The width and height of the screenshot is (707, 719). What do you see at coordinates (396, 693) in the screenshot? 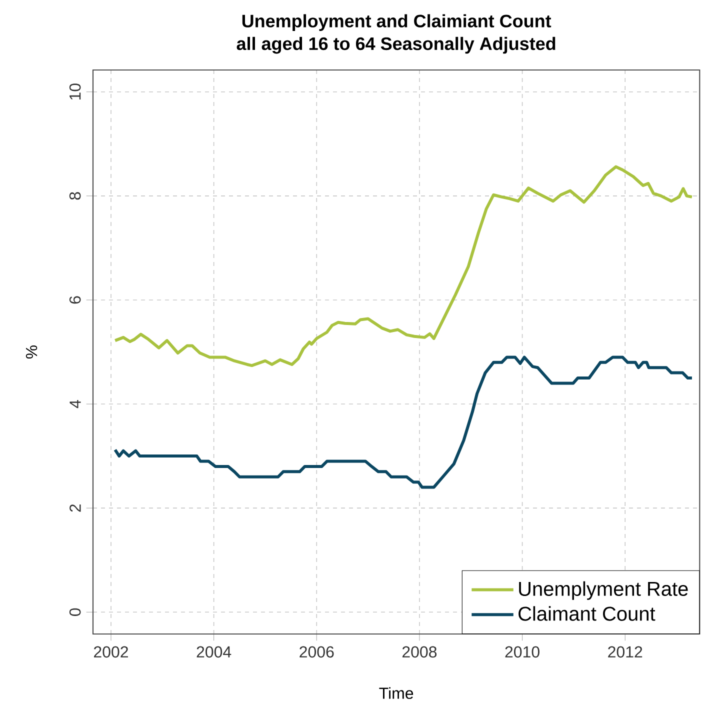
I see `x-axis-title: Time` at bounding box center [396, 693].